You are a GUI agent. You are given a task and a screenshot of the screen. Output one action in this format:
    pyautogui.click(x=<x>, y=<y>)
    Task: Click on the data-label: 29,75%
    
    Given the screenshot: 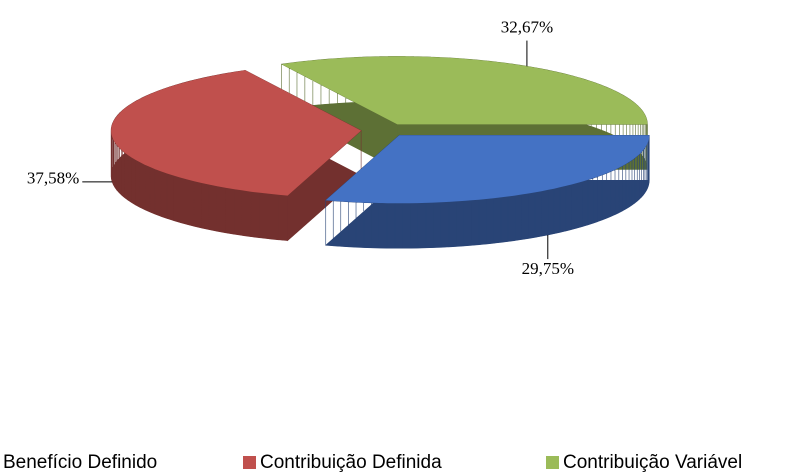 What is the action you would take?
    pyautogui.click(x=548, y=268)
    